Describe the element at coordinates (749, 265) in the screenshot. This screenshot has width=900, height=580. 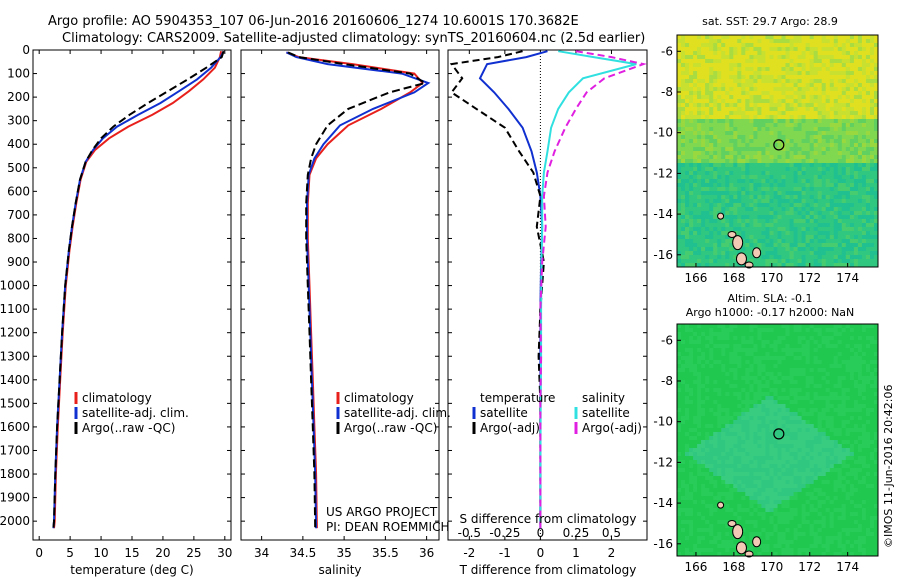
I see `island` at that location.